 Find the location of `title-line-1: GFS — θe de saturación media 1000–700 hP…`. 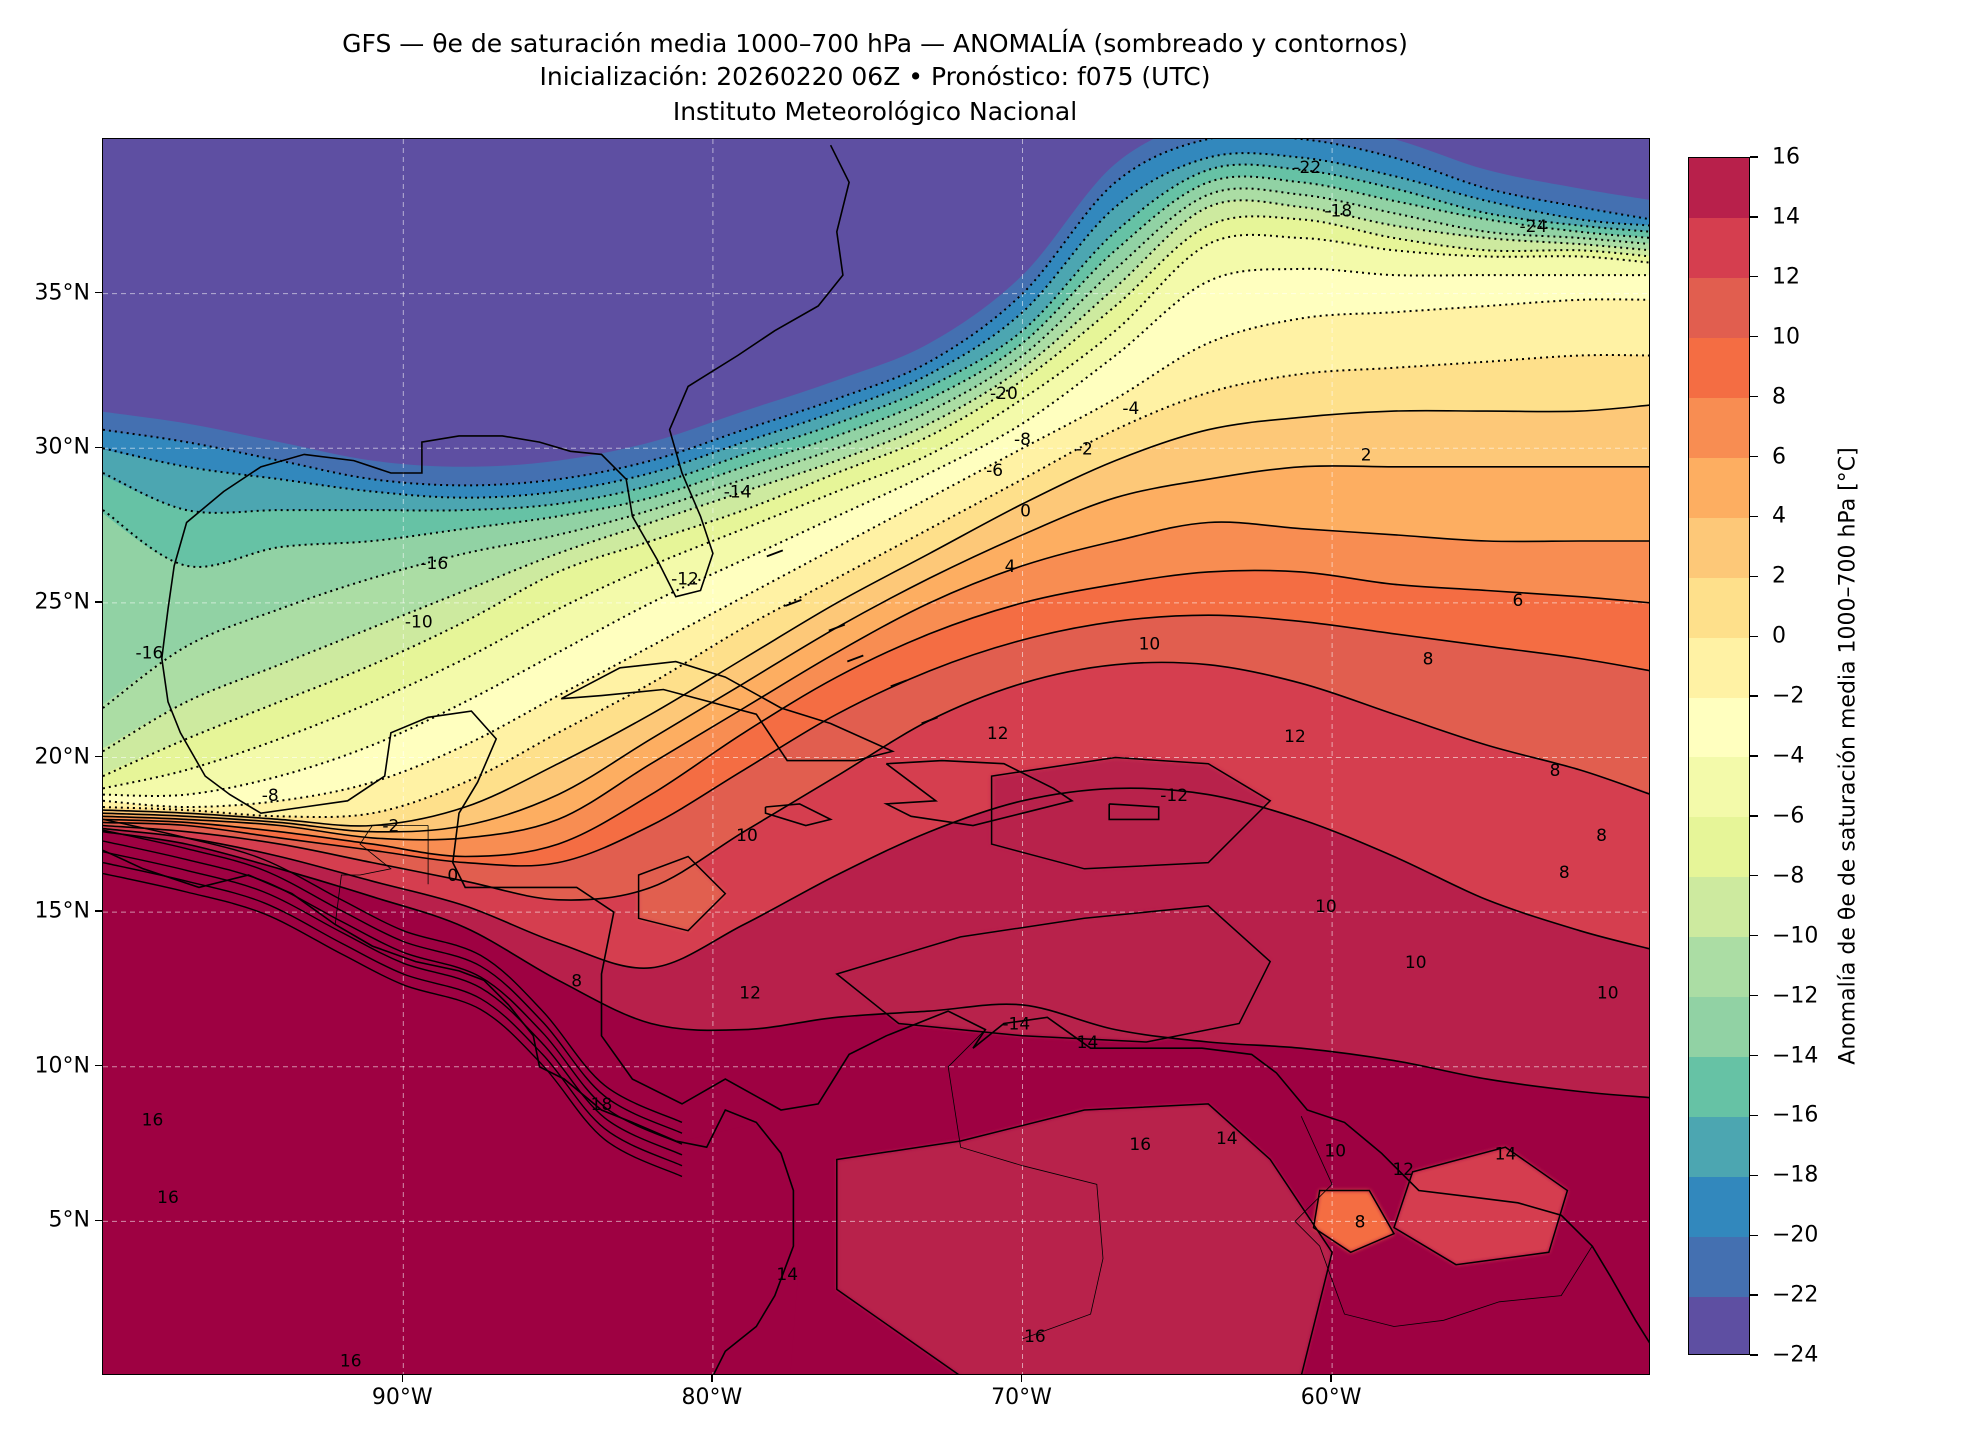

title-line-1: GFS — θe de saturación media 1000–700 hP… is located at coordinates (875, 43).